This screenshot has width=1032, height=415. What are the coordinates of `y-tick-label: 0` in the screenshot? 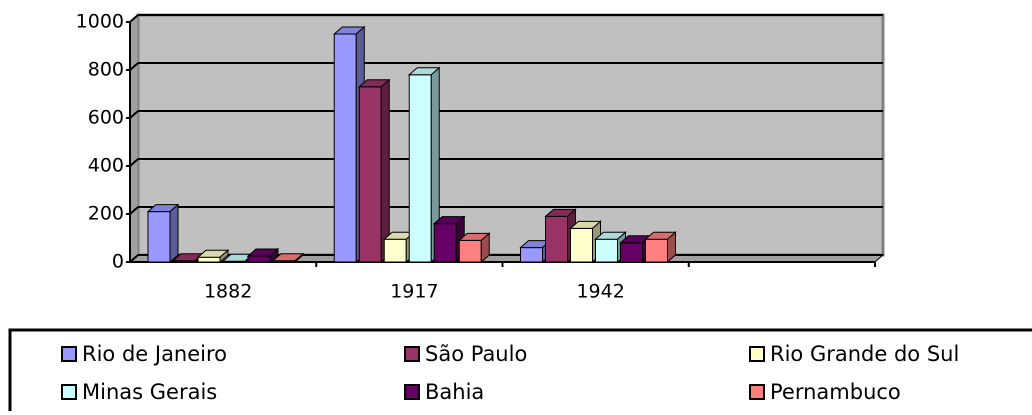 It's located at (118, 262).